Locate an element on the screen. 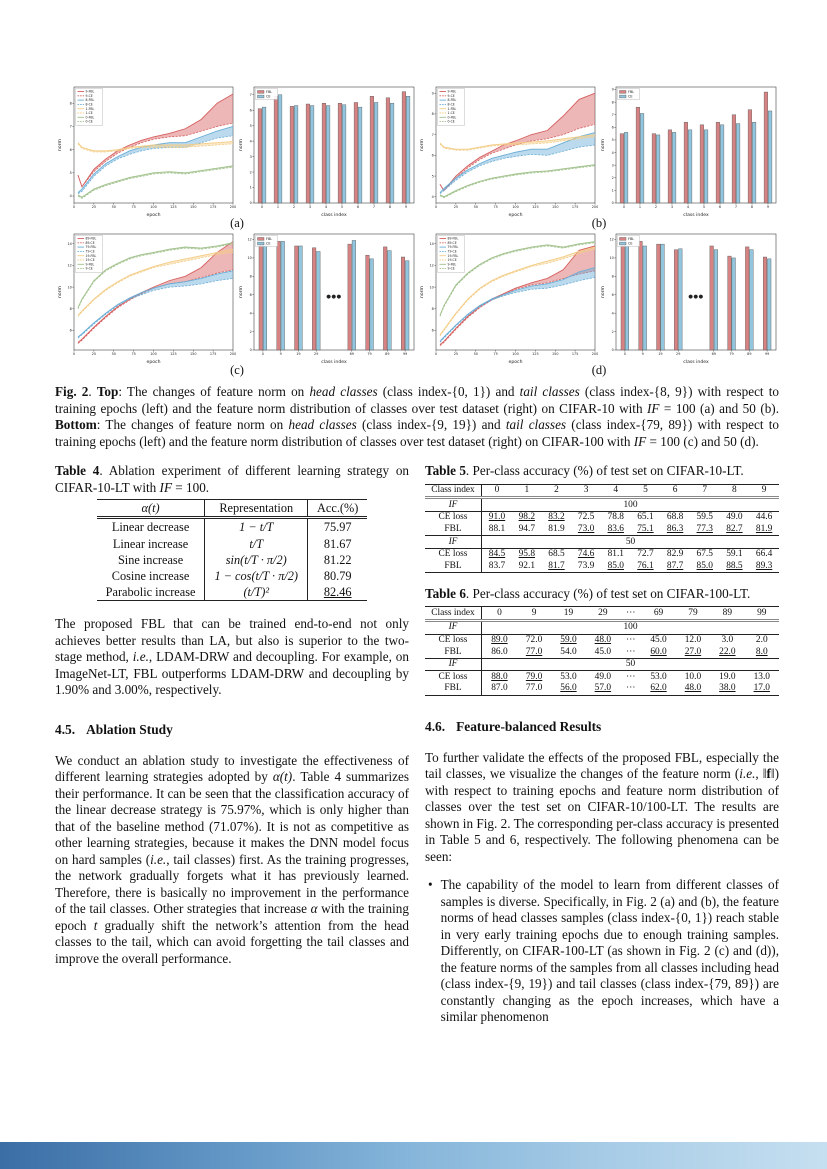 The image size is (827, 1169). table-cell: Linear decrease is located at coordinates (150, 527).